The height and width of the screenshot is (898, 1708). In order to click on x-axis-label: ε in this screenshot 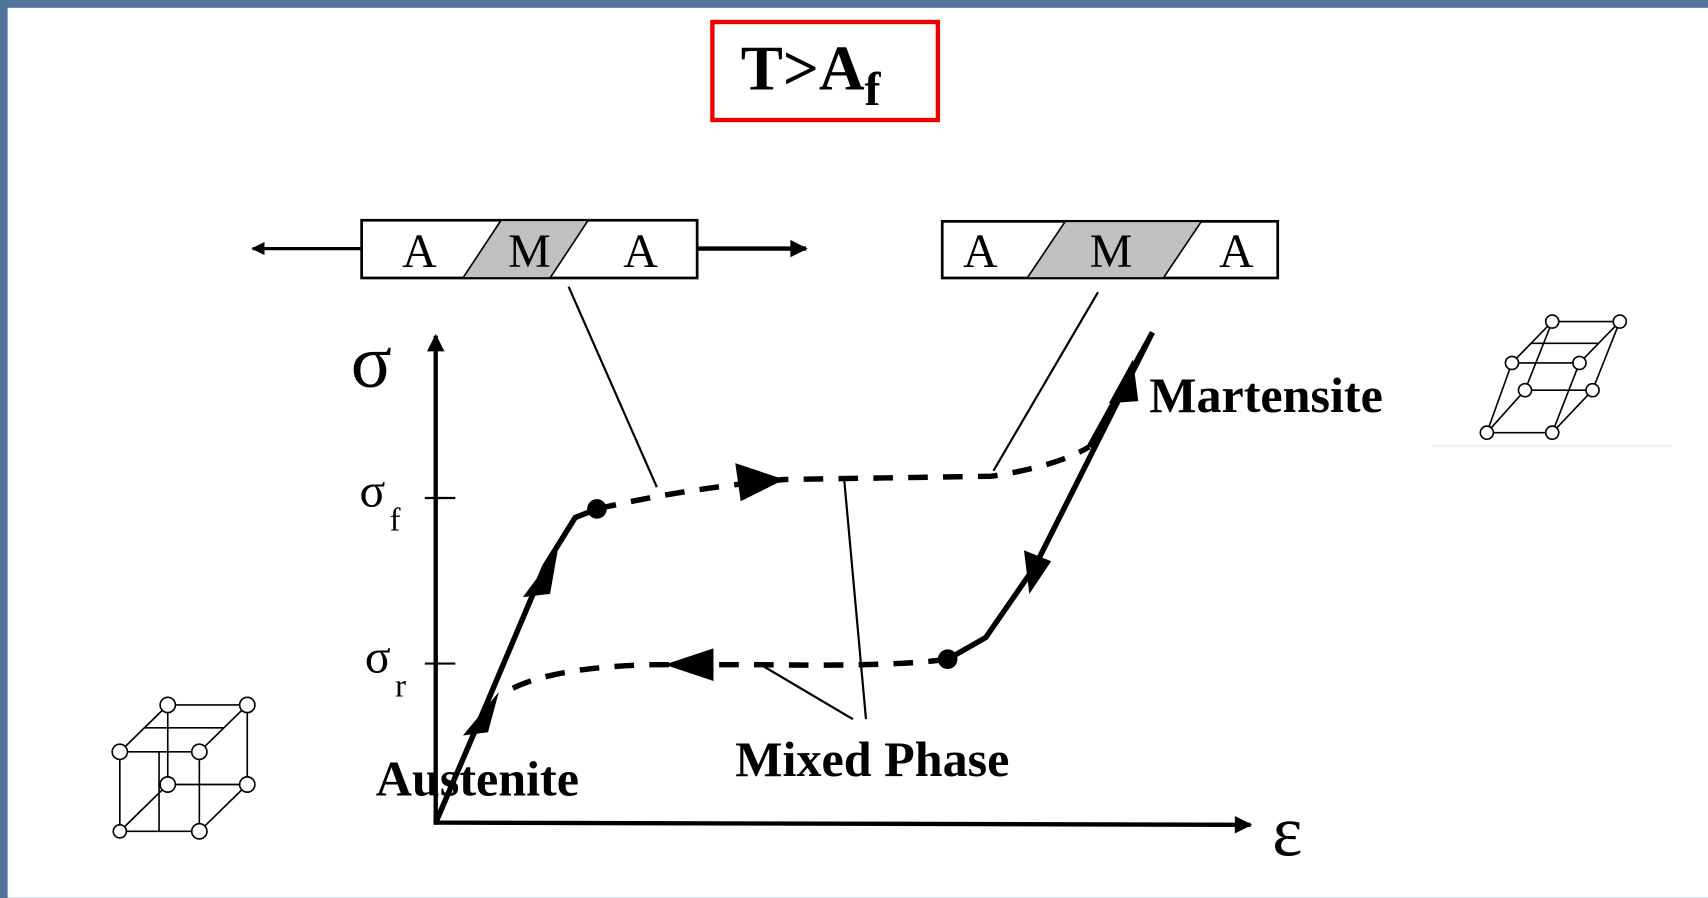, I will do `click(1287, 831)`.